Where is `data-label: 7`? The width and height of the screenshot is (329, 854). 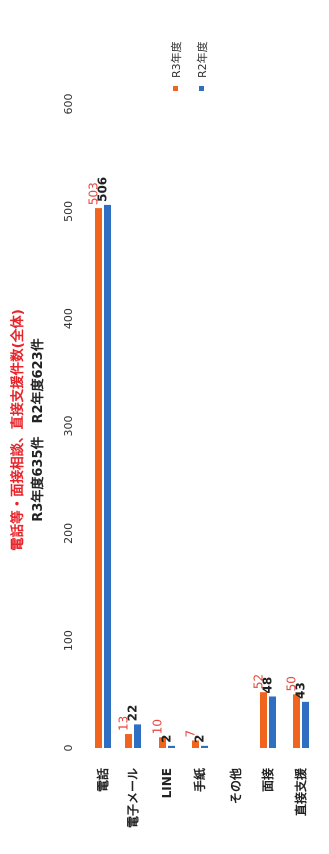
data-label: 7 is located at coordinates (191, 734).